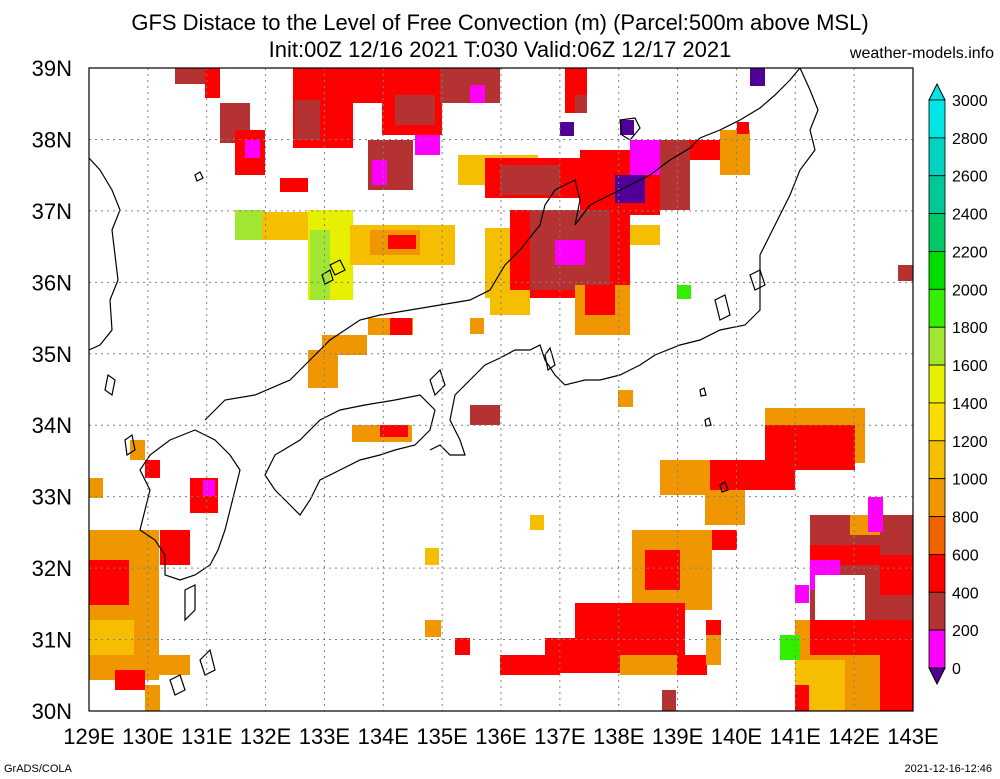  I want to click on lat-tick-label: 33N, so click(52, 497).